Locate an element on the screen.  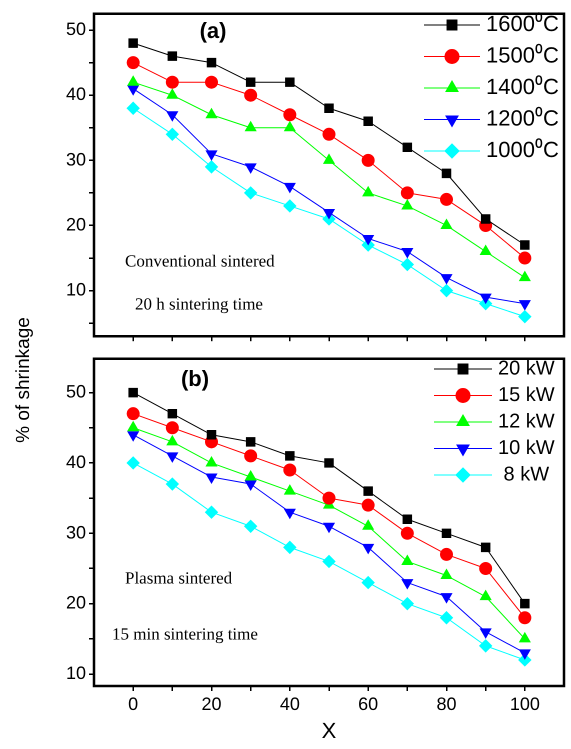
annotation: Conventional sintered is located at coordinates (200, 260).